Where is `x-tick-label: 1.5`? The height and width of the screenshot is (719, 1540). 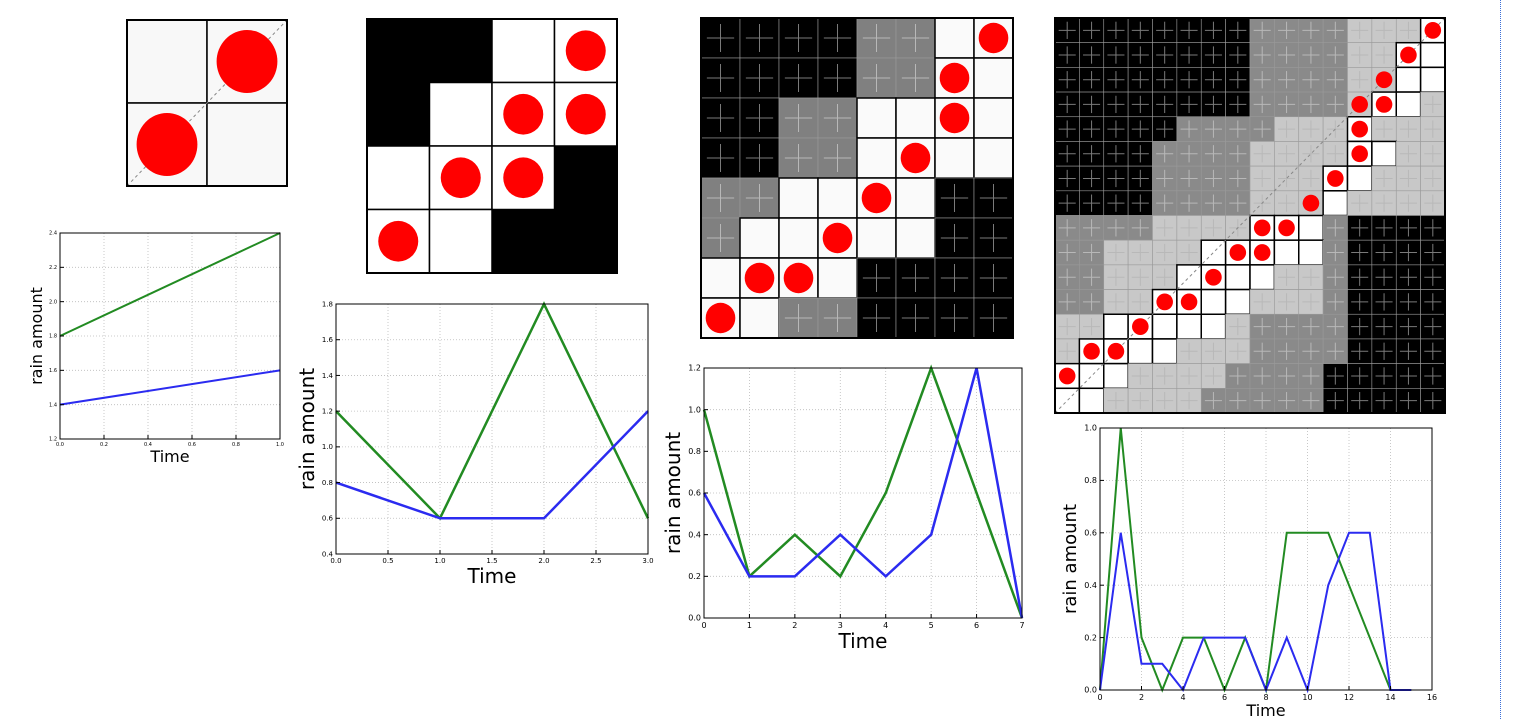
x-tick-label: 1.5 is located at coordinates (491, 561).